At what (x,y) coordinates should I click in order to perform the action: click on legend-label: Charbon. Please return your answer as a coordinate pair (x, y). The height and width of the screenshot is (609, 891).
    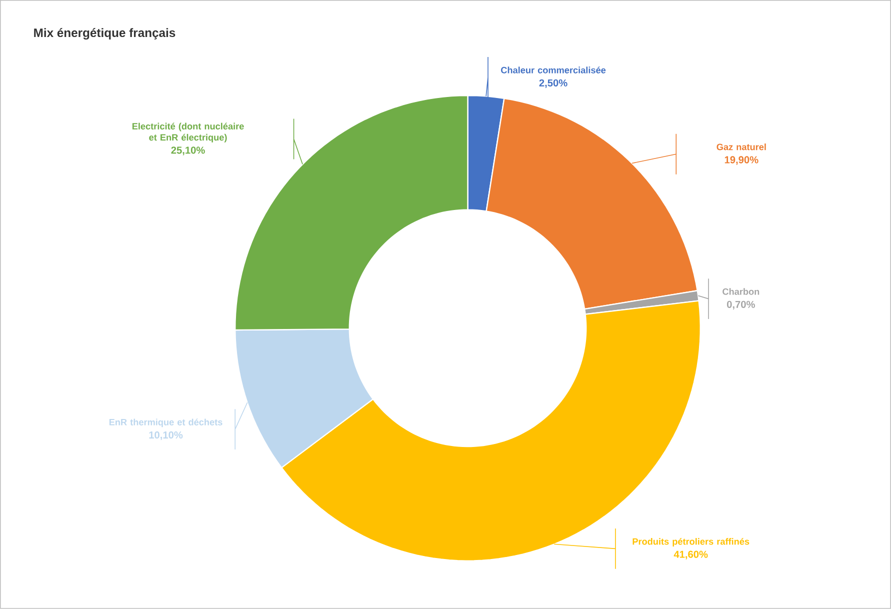
    Looking at the image, I should click on (741, 291).